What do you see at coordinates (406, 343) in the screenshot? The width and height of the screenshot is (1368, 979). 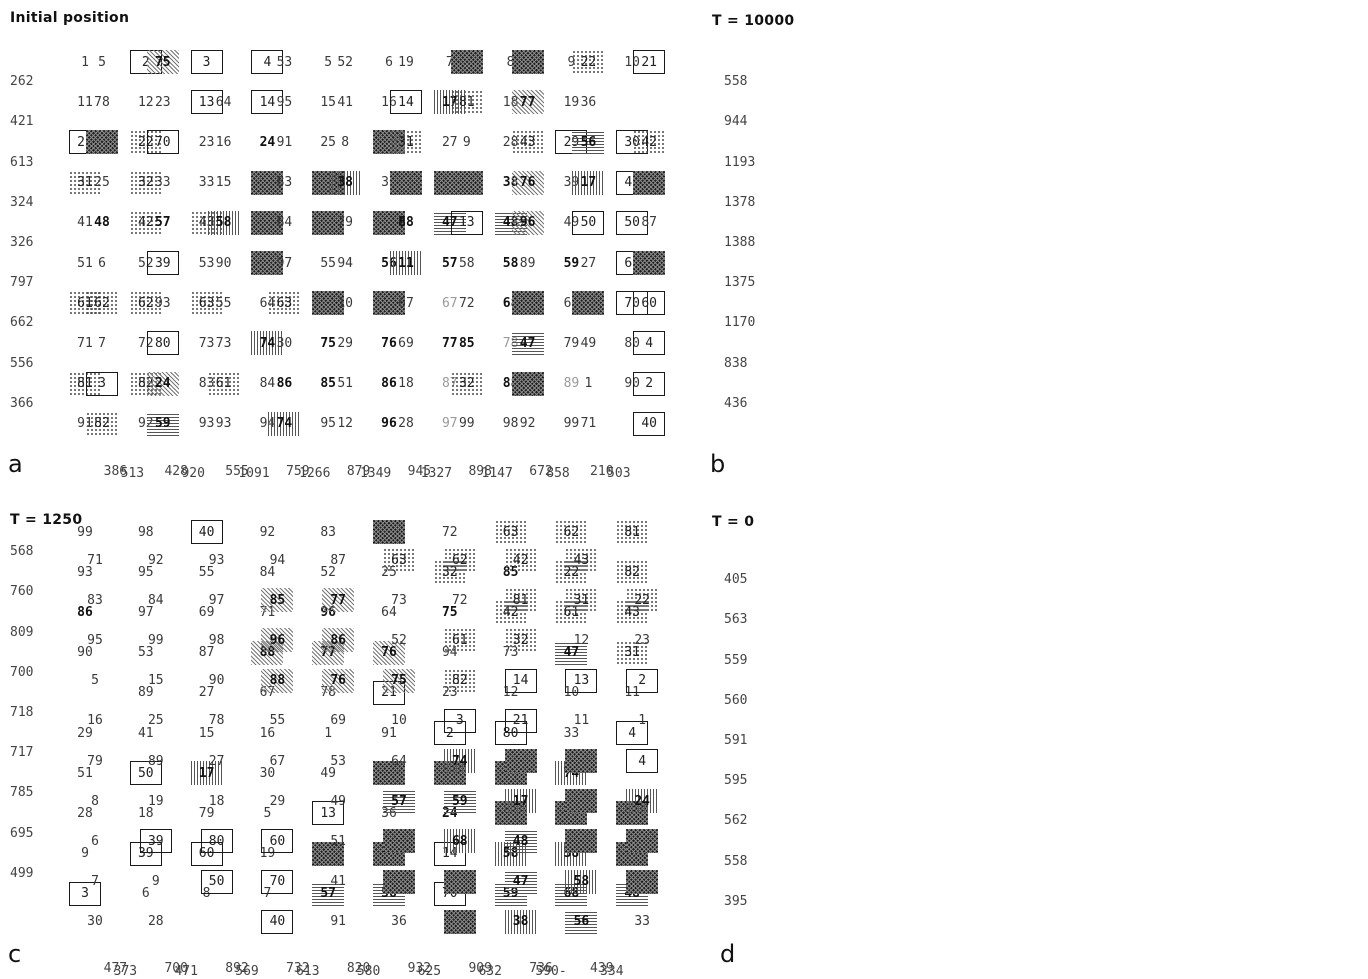 I see `module-cell: 69` at bounding box center [406, 343].